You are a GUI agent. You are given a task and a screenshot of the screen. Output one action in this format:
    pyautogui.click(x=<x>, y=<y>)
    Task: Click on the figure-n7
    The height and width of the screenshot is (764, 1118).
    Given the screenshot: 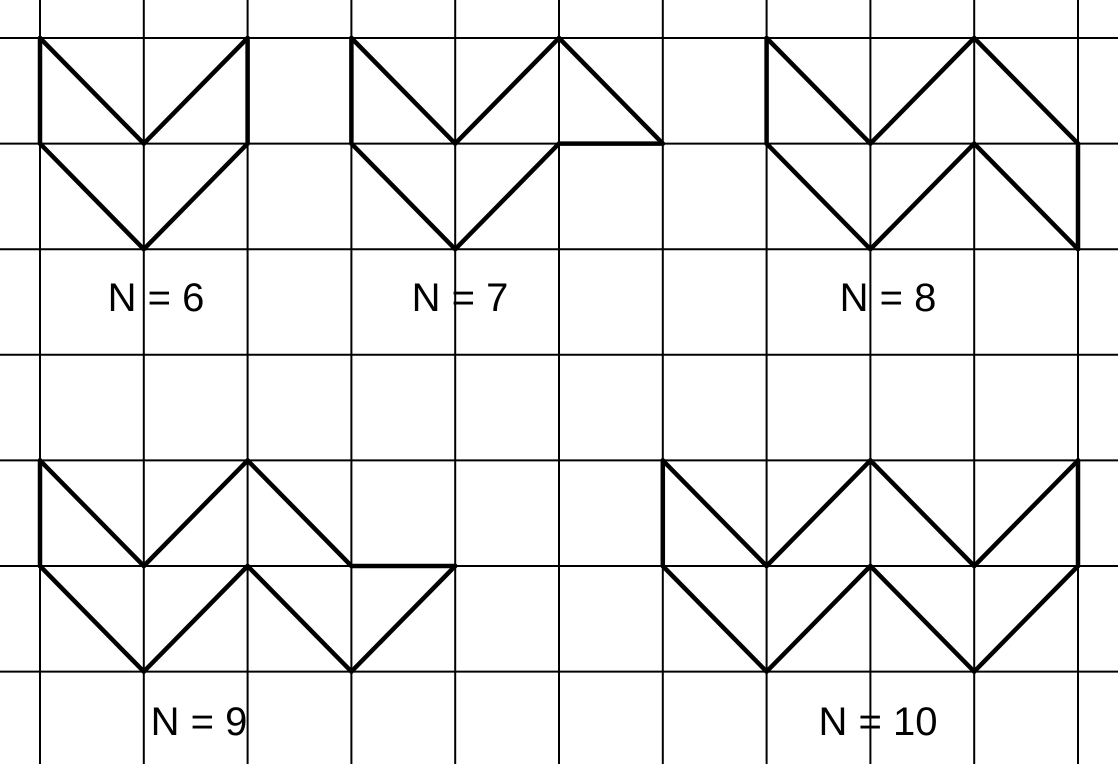 What is the action you would take?
    pyautogui.click(x=507, y=143)
    